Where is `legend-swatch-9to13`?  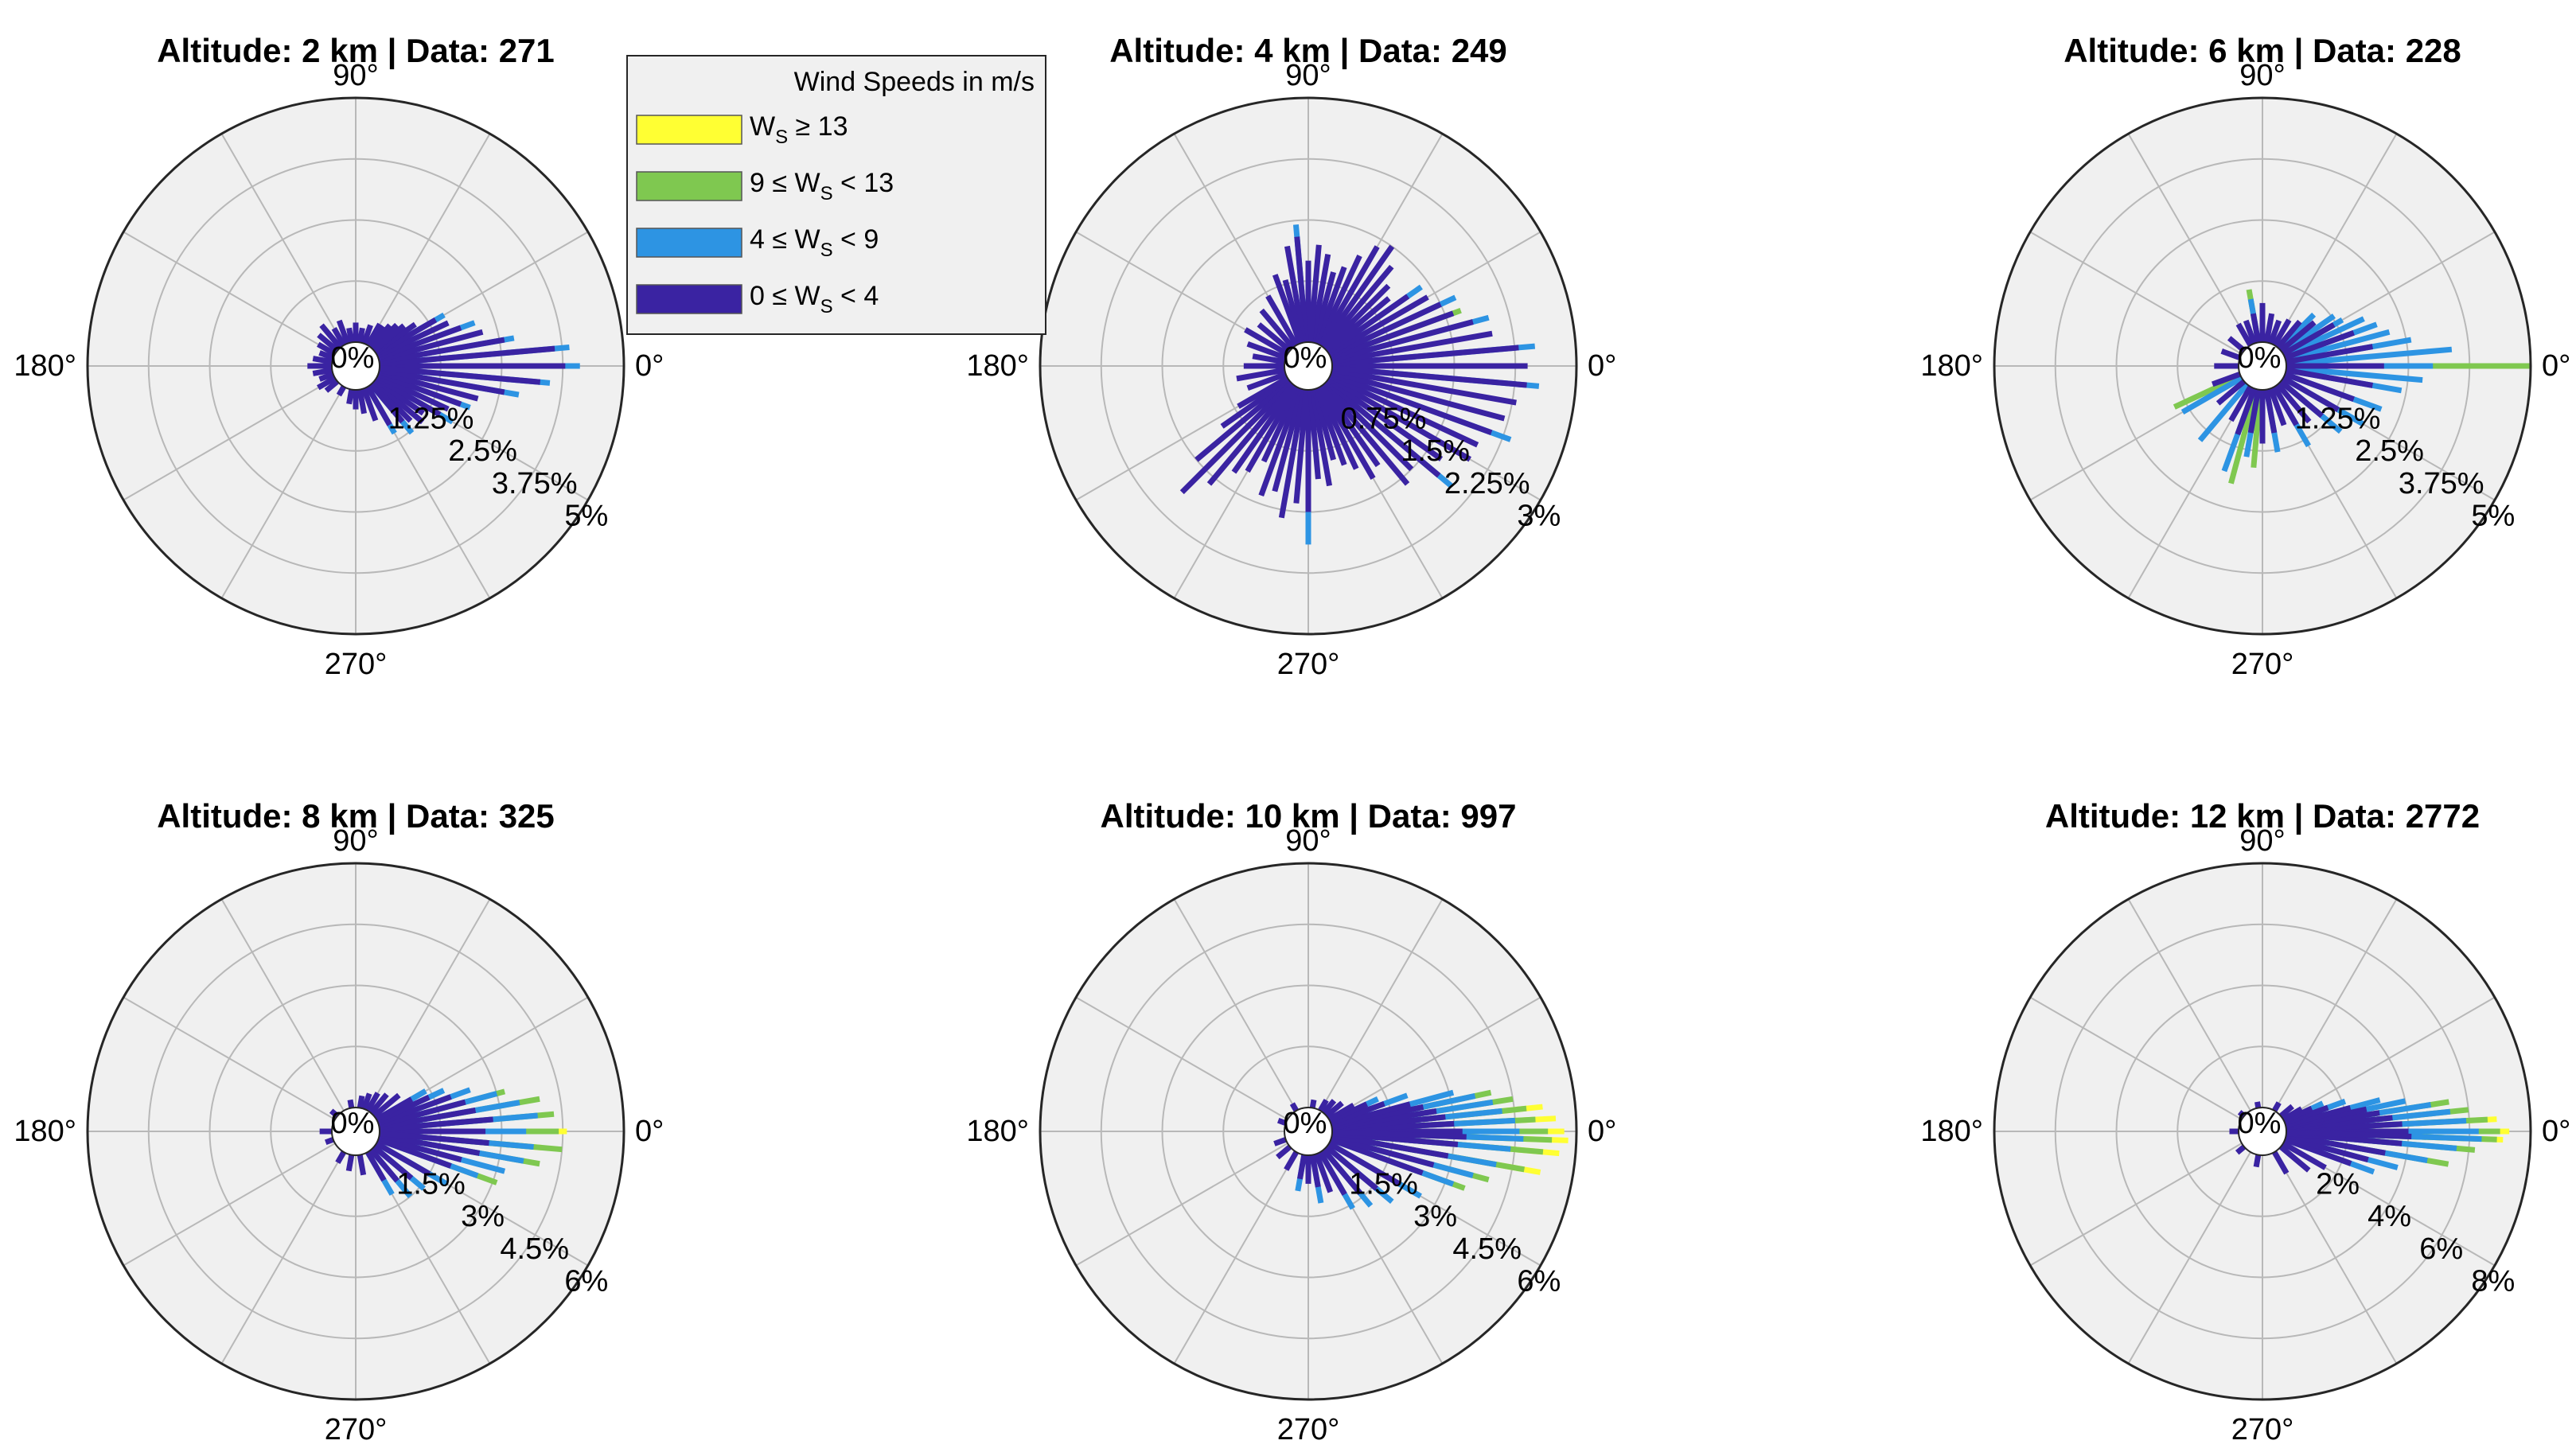 legend-swatch-9to13 is located at coordinates (689, 186).